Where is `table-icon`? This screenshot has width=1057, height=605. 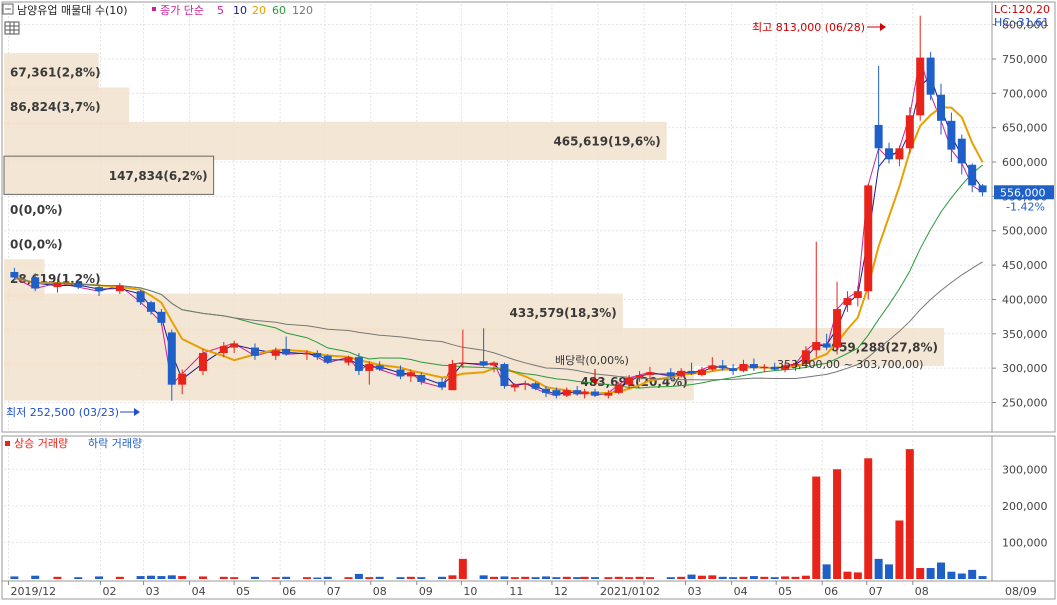 table-icon is located at coordinates (12, 28).